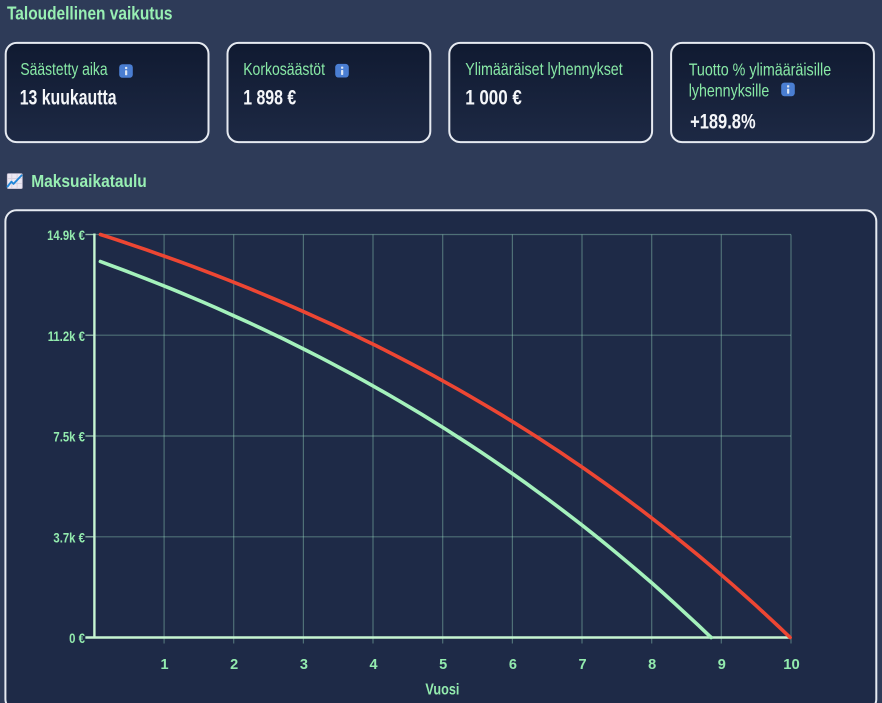 The height and width of the screenshot is (703, 882). Describe the element at coordinates (69, 98) in the screenshot. I see `svg-text: 13 kuukautta` at that location.